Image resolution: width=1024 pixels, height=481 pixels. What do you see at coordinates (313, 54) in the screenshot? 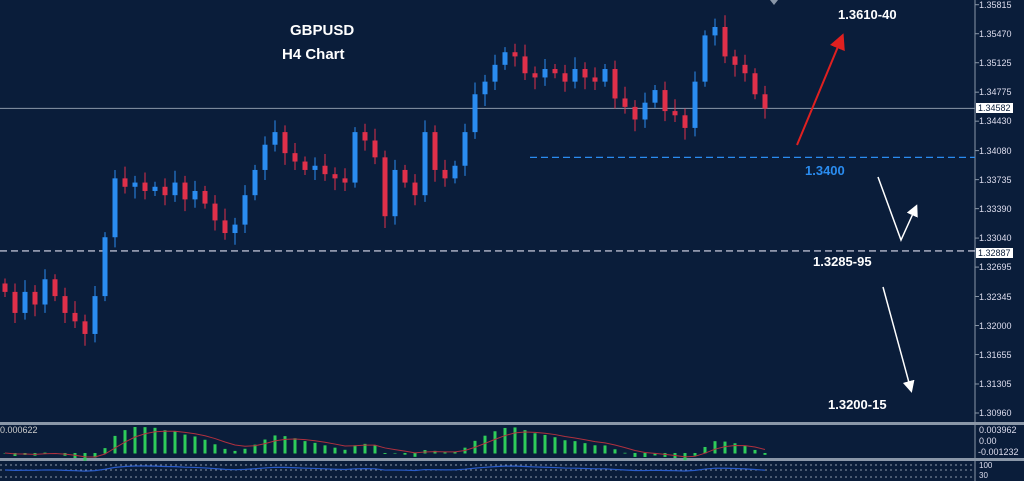
I see `chart-timeframe: H4 Chart` at bounding box center [313, 54].